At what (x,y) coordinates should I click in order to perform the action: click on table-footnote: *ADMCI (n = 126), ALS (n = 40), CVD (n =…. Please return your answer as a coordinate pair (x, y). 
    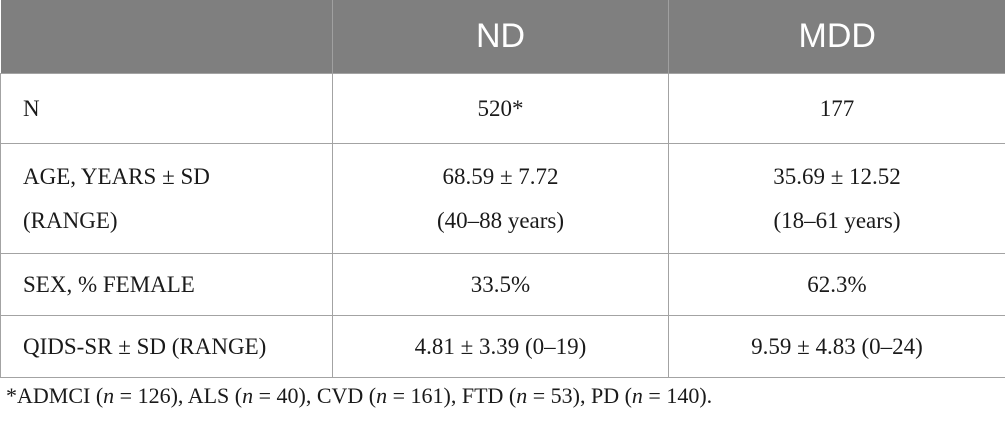
    Looking at the image, I should click on (359, 395).